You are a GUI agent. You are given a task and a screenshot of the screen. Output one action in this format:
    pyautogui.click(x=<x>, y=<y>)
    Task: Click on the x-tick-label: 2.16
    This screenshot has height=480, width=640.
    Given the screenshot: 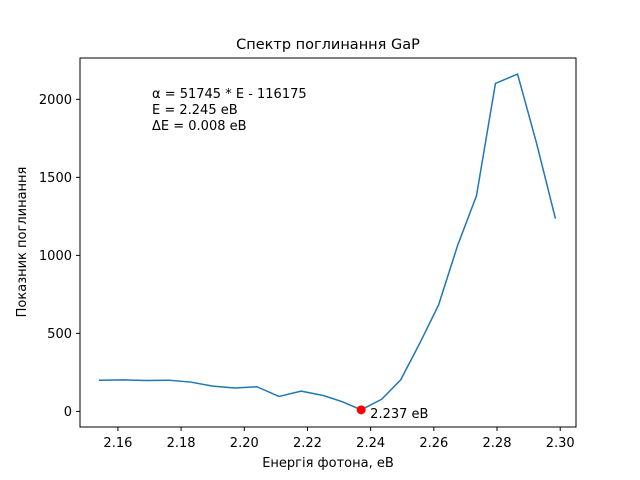 What is the action you would take?
    pyautogui.click(x=117, y=443)
    